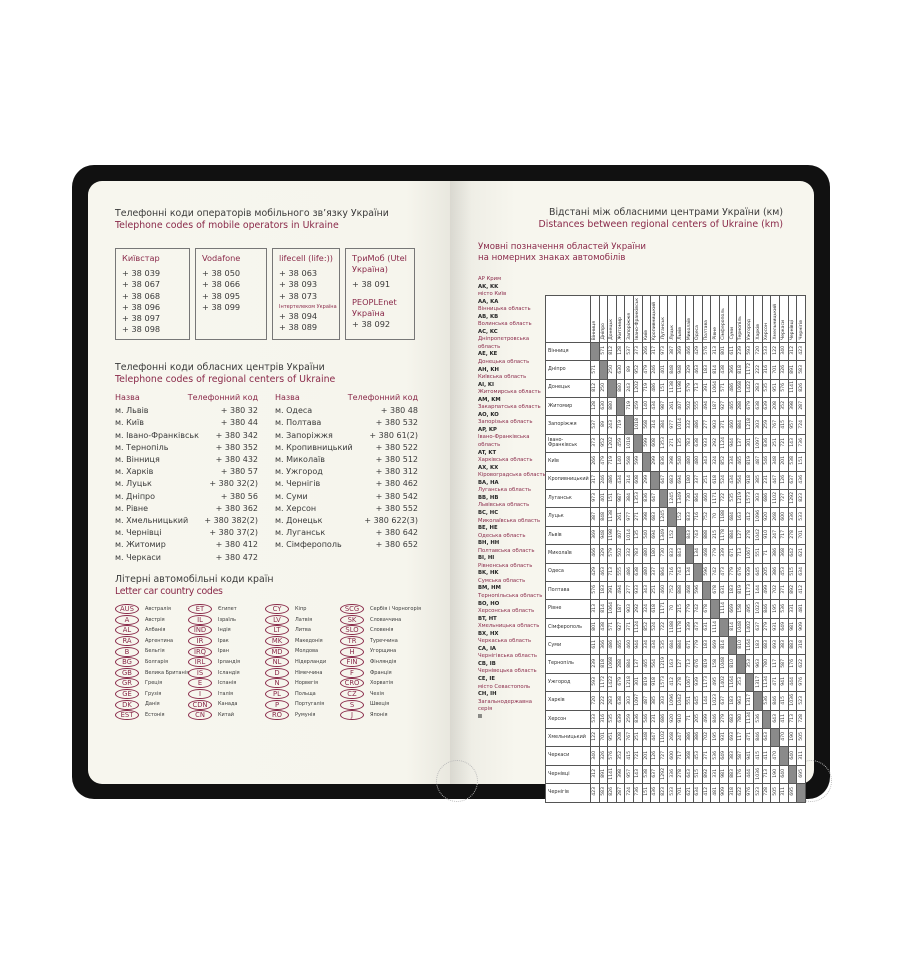  What do you see at coordinates (715, 443) in the screenshot?
I see `distance-cell: 292` at bounding box center [715, 443].